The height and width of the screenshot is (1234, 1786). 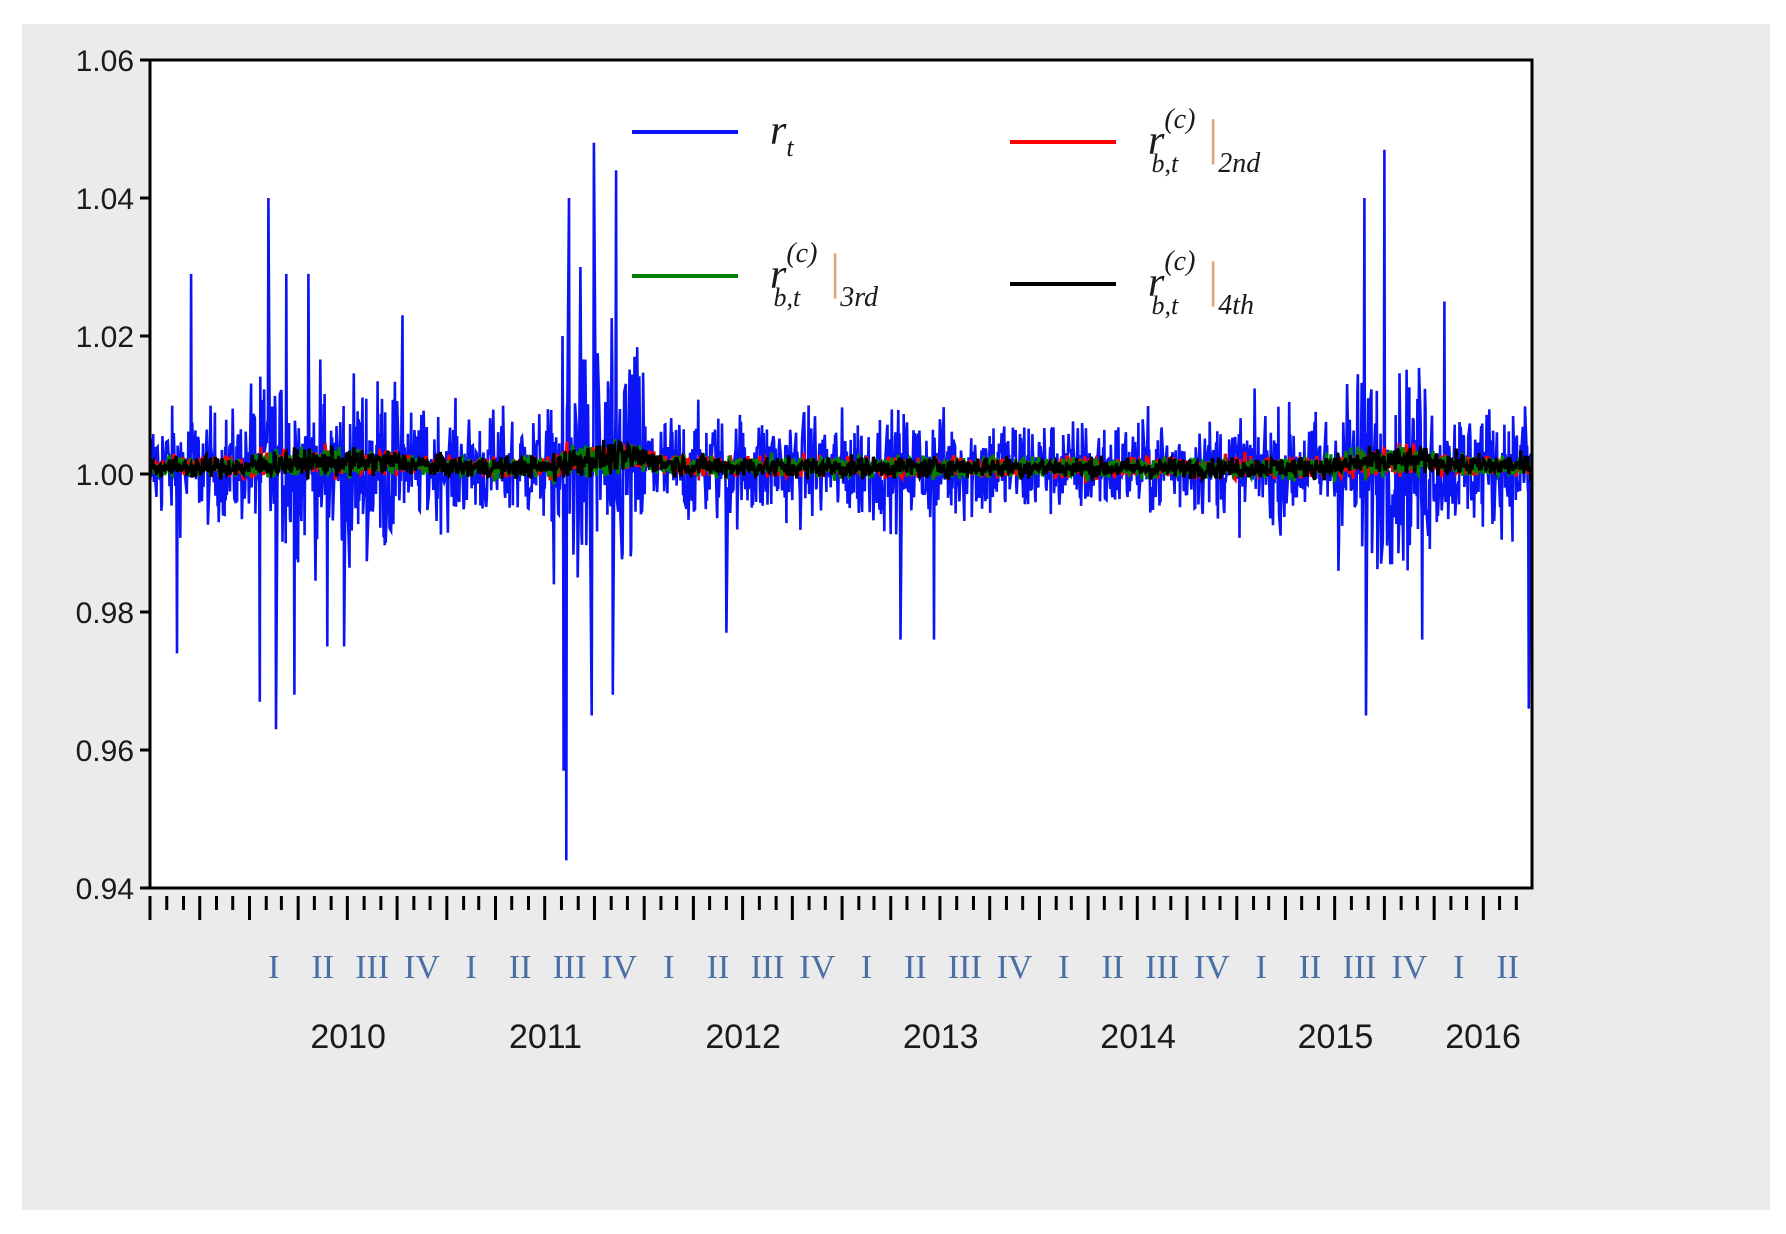 I want to click on year-label: 2010, so click(x=348, y=1037).